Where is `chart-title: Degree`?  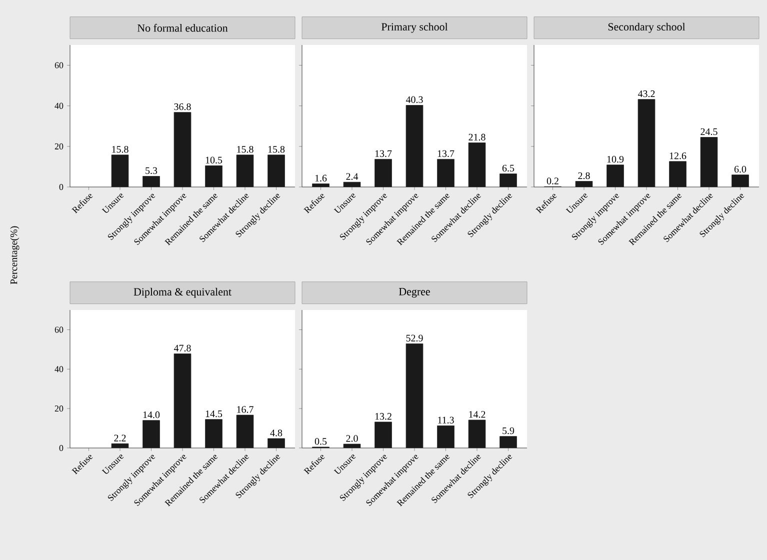
chart-title: Degree is located at coordinates (414, 293).